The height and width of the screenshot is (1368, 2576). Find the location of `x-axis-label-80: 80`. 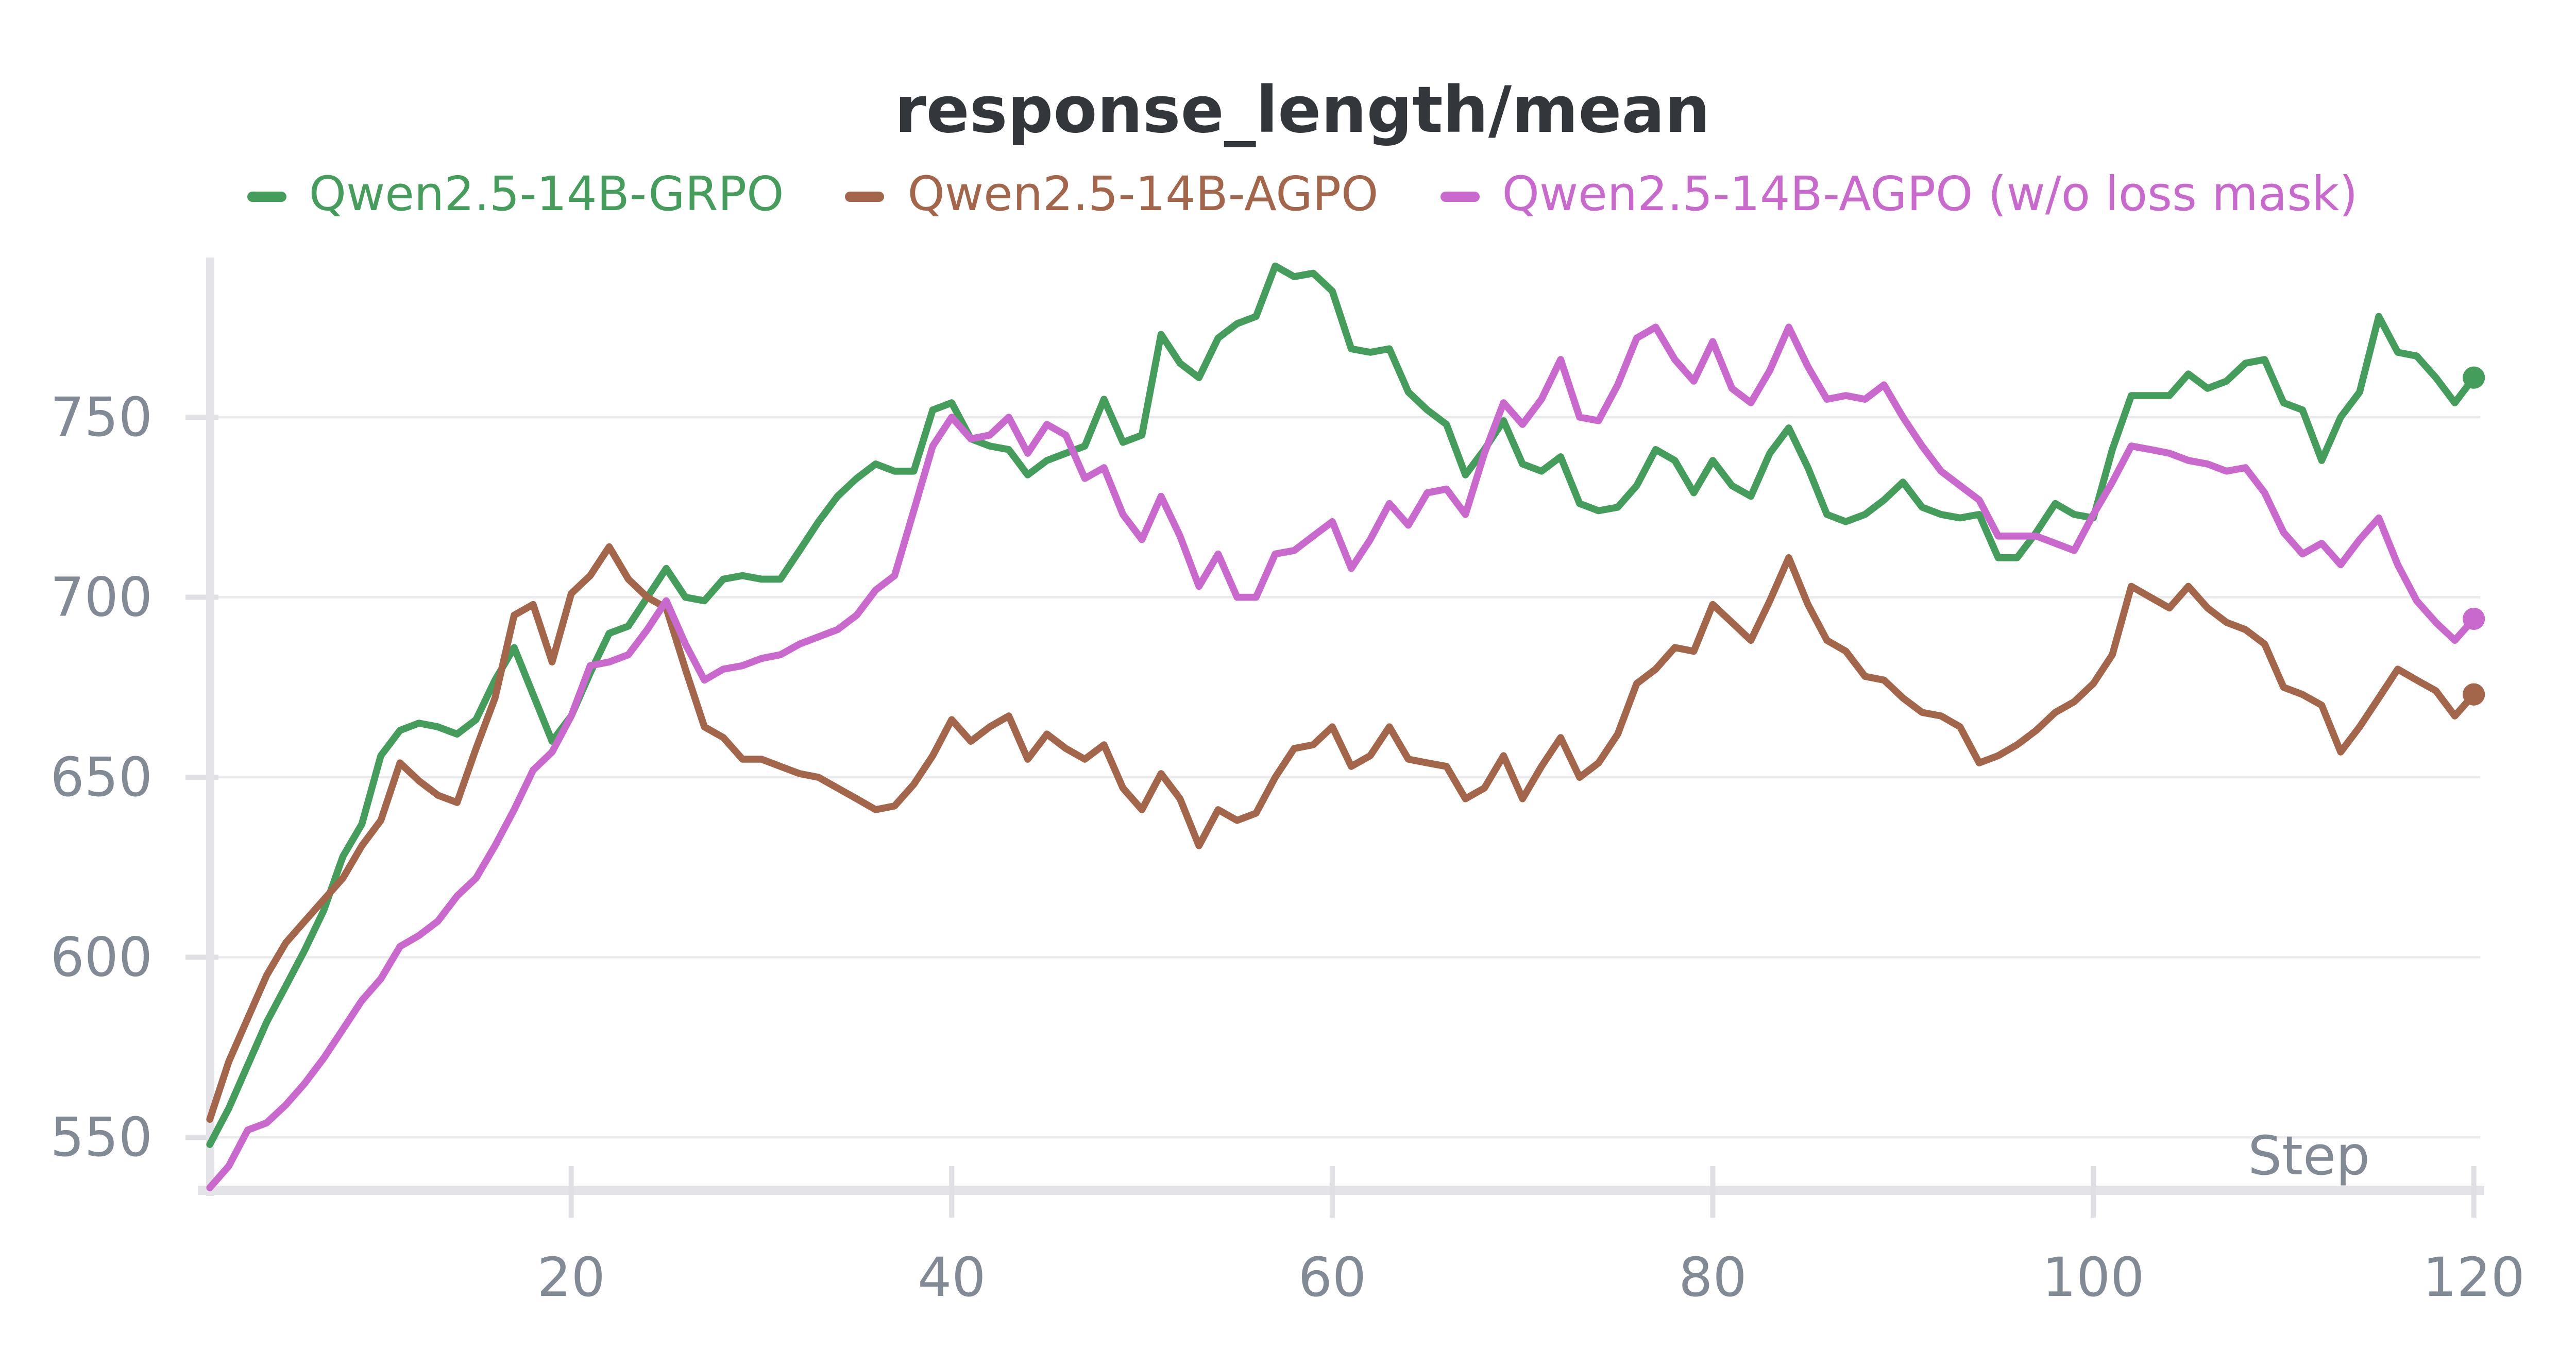

x-axis-label-80: 80 is located at coordinates (1713, 1277).